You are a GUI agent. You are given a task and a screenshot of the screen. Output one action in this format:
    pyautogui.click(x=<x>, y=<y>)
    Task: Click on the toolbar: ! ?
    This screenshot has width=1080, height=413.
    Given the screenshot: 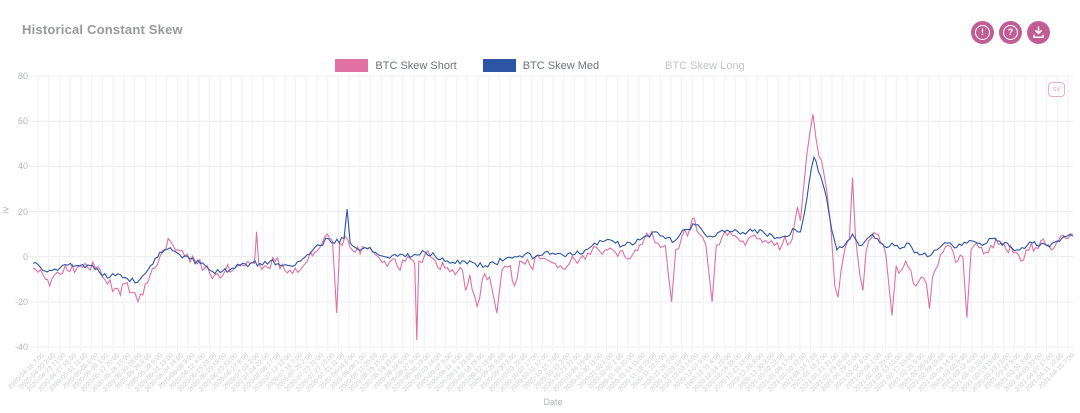 What is the action you would take?
    pyautogui.click(x=1010, y=32)
    